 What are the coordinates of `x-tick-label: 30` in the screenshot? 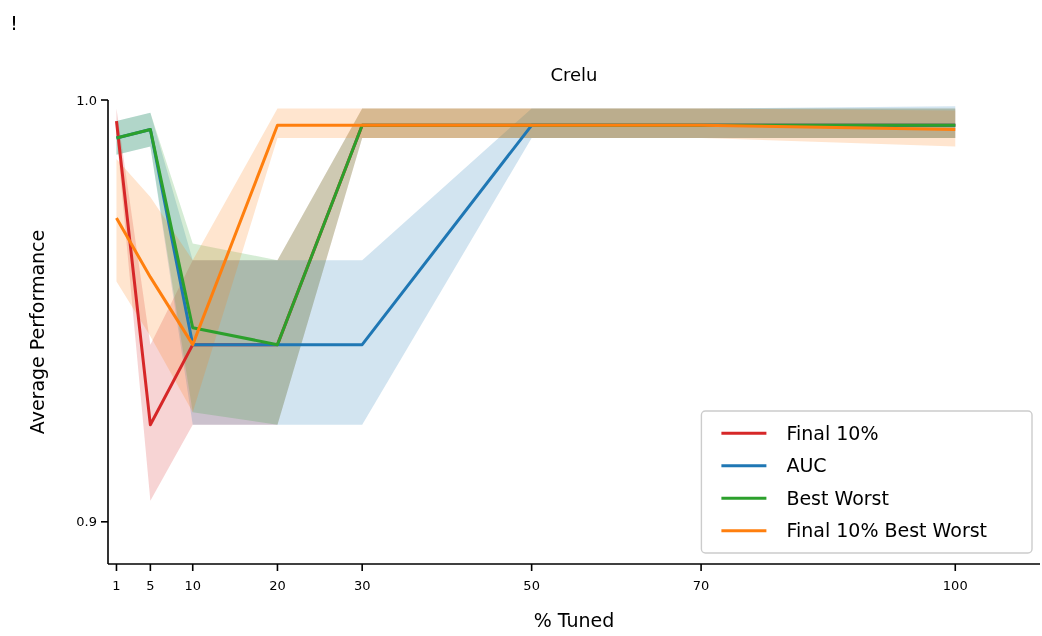 It's located at (362, 585).